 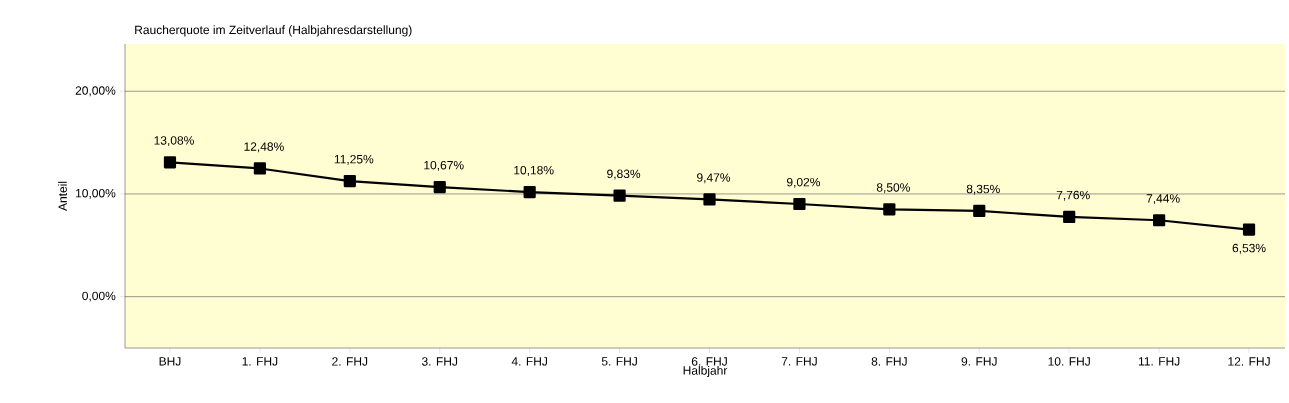 What do you see at coordinates (714, 178) in the screenshot?
I see `data-label: 9,47%` at bounding box center [714, 178].